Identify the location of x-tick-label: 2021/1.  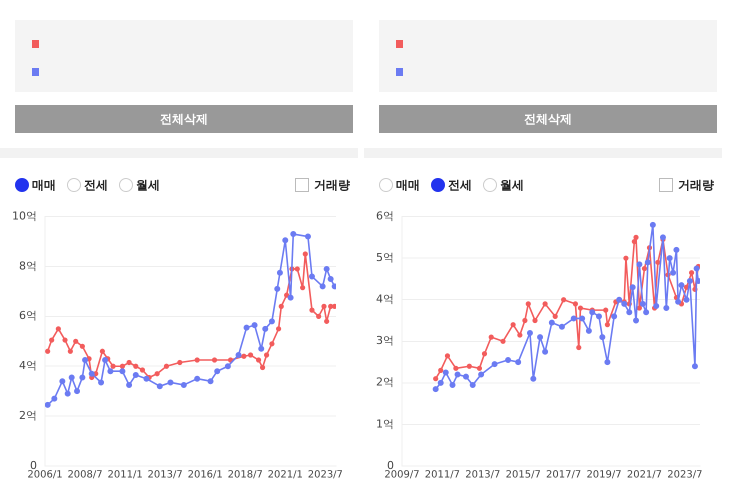
(285, 475).